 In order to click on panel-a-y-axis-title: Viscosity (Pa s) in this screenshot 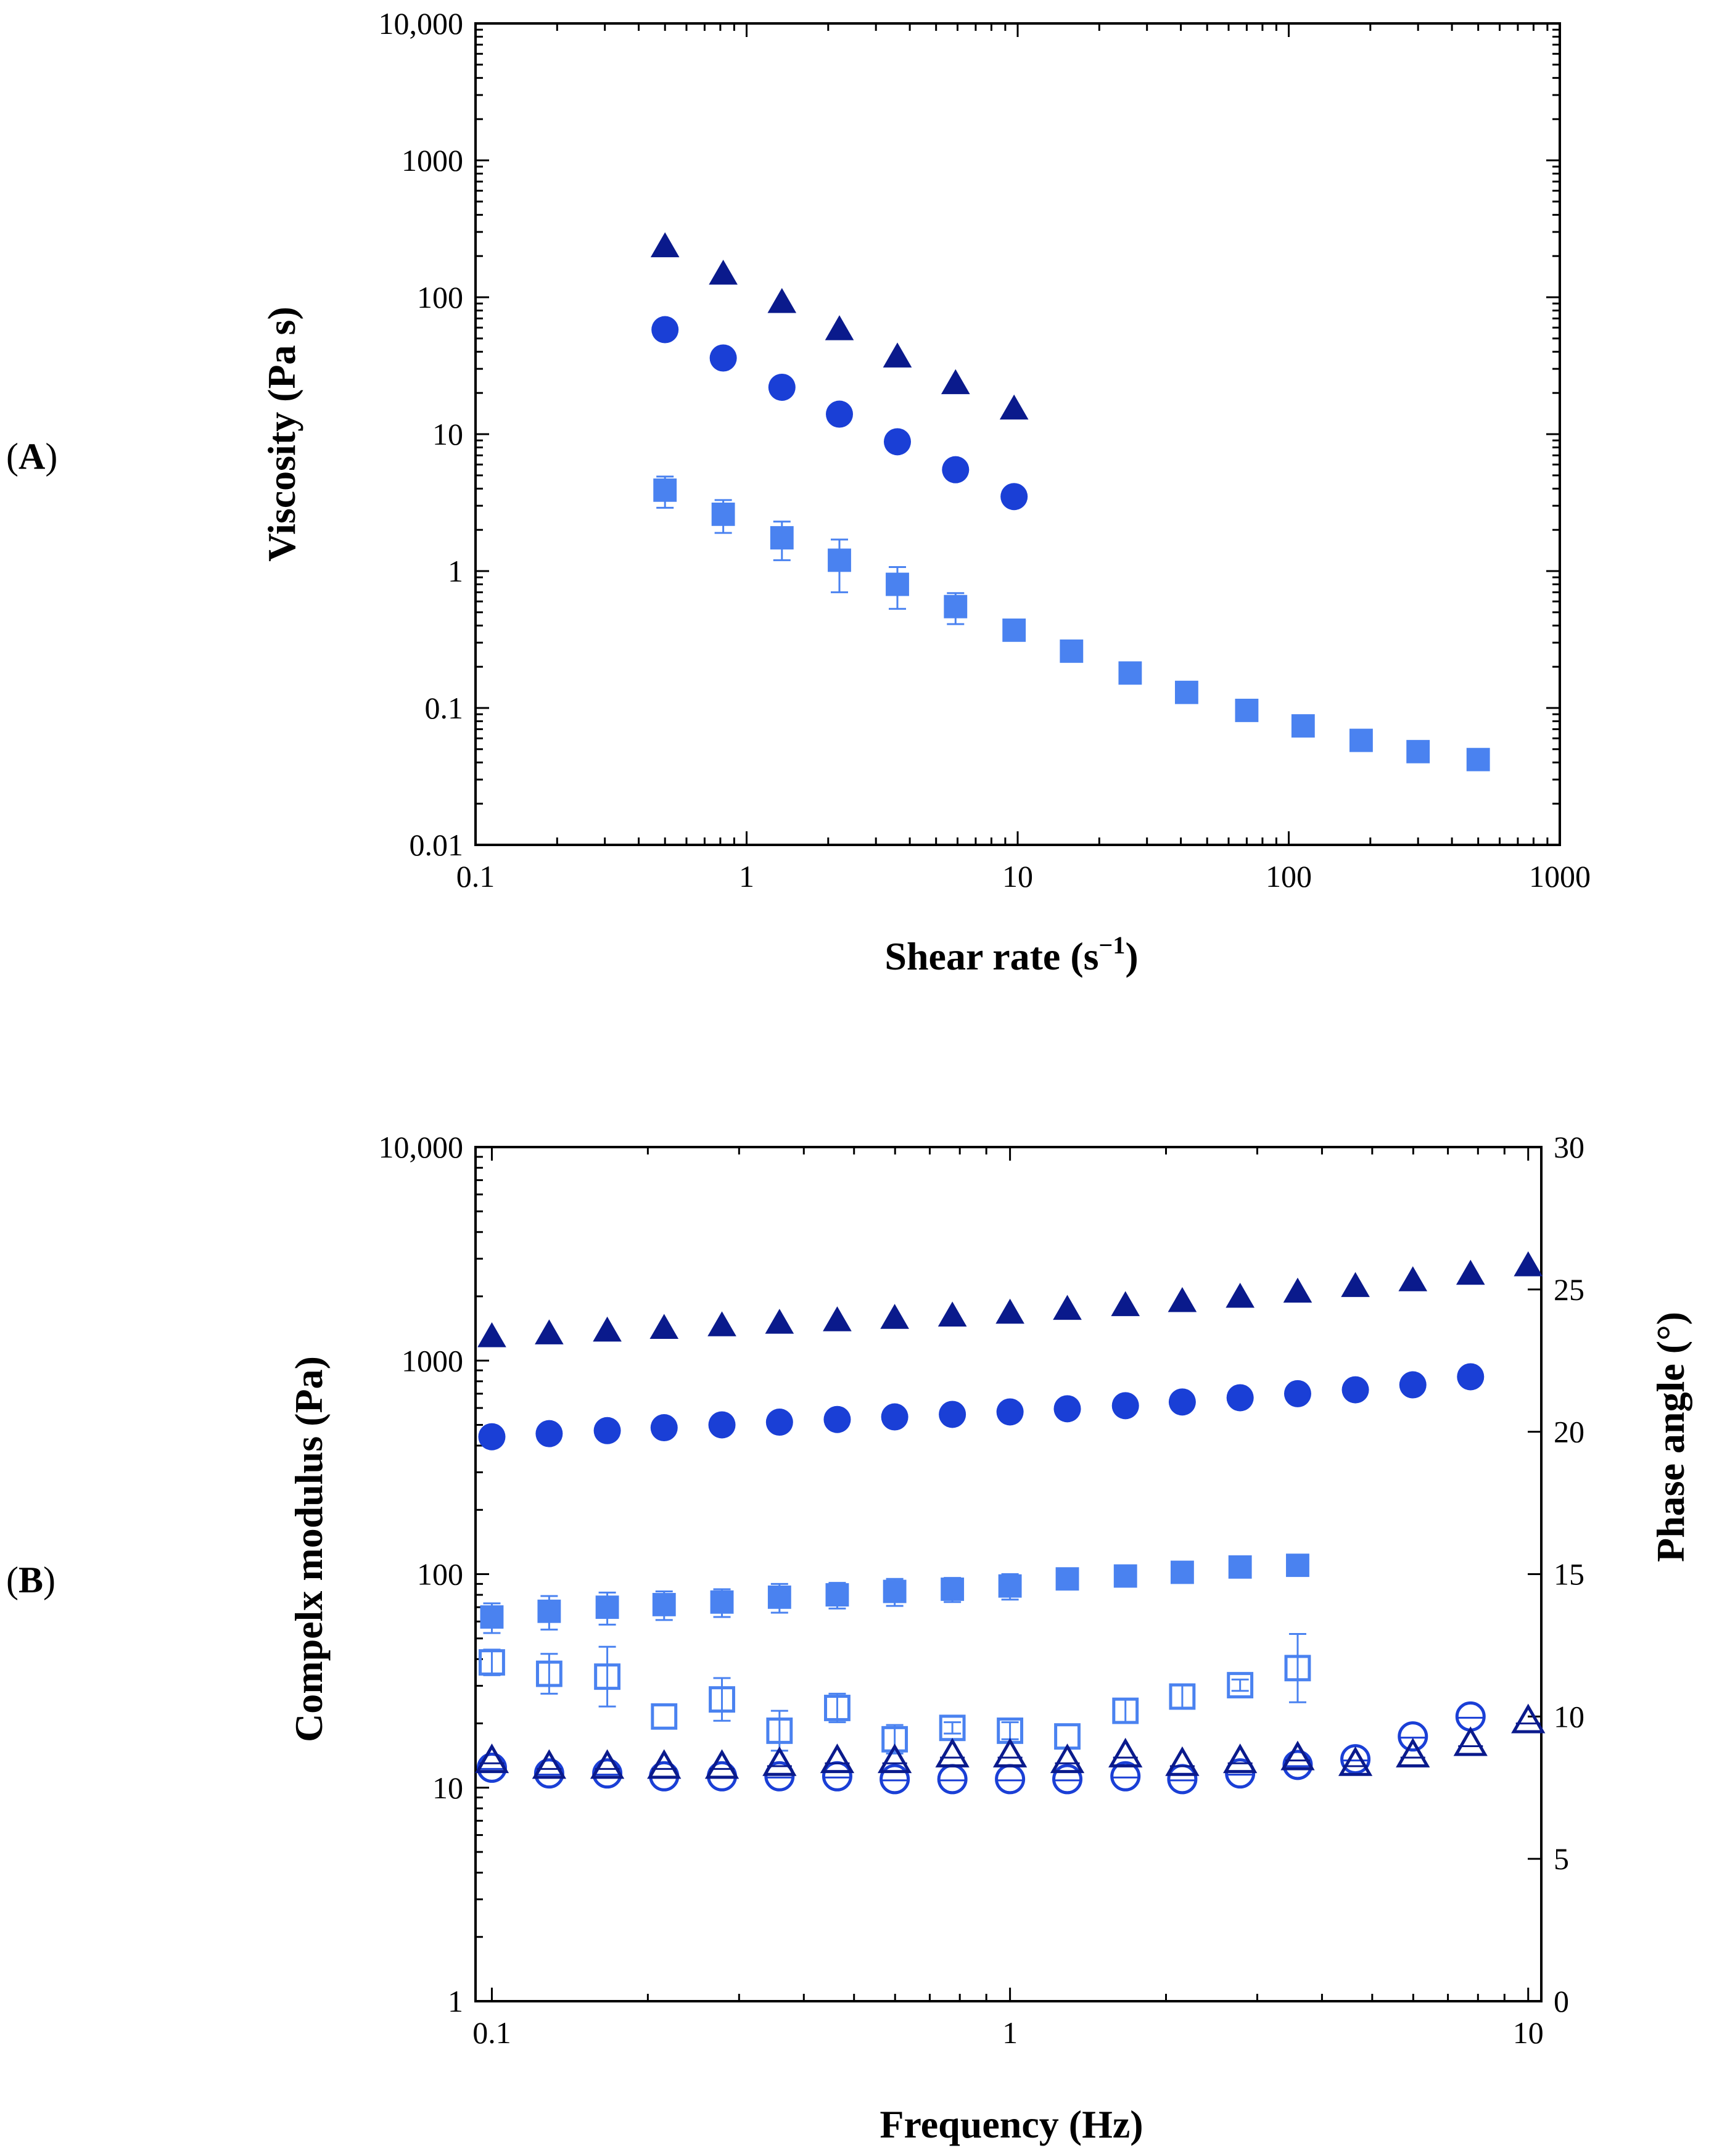, I will do `click(281, 434)`.